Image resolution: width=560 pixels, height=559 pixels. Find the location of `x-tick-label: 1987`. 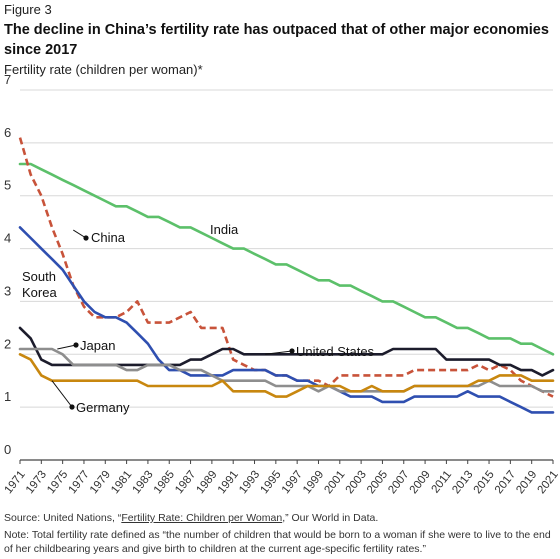

x-tick-label: 1987 is located at coordinates (185, 483).